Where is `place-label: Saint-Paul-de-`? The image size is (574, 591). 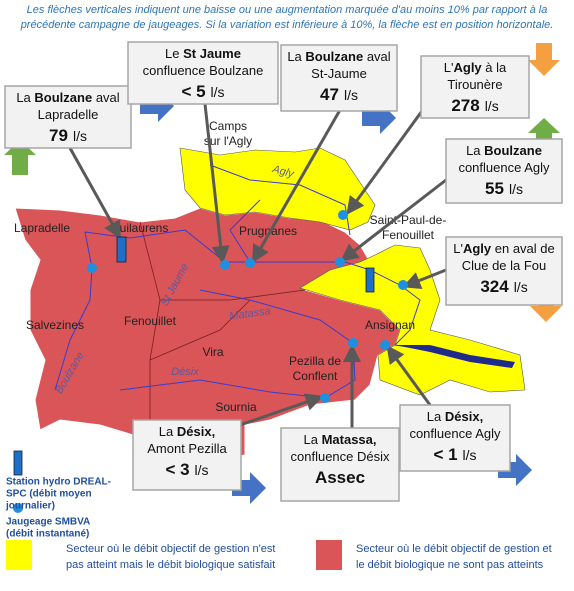 place-label: Saint-Paul-de- is located at coordinates (408, 220).